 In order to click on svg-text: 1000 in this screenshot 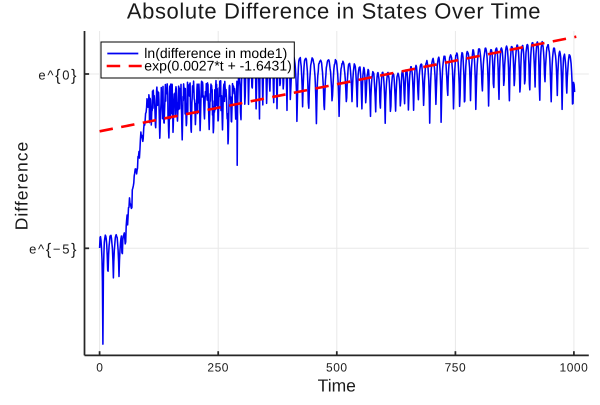, I will do `click(574, 368)`.